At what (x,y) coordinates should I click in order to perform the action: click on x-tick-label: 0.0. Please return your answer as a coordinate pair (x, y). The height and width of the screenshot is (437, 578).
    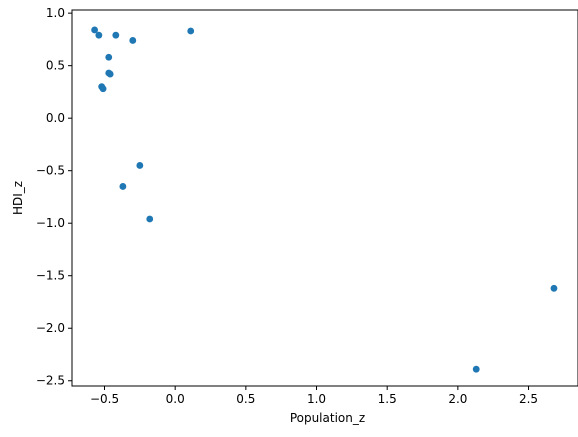
    Looking at the image, I should click on (175, 399).